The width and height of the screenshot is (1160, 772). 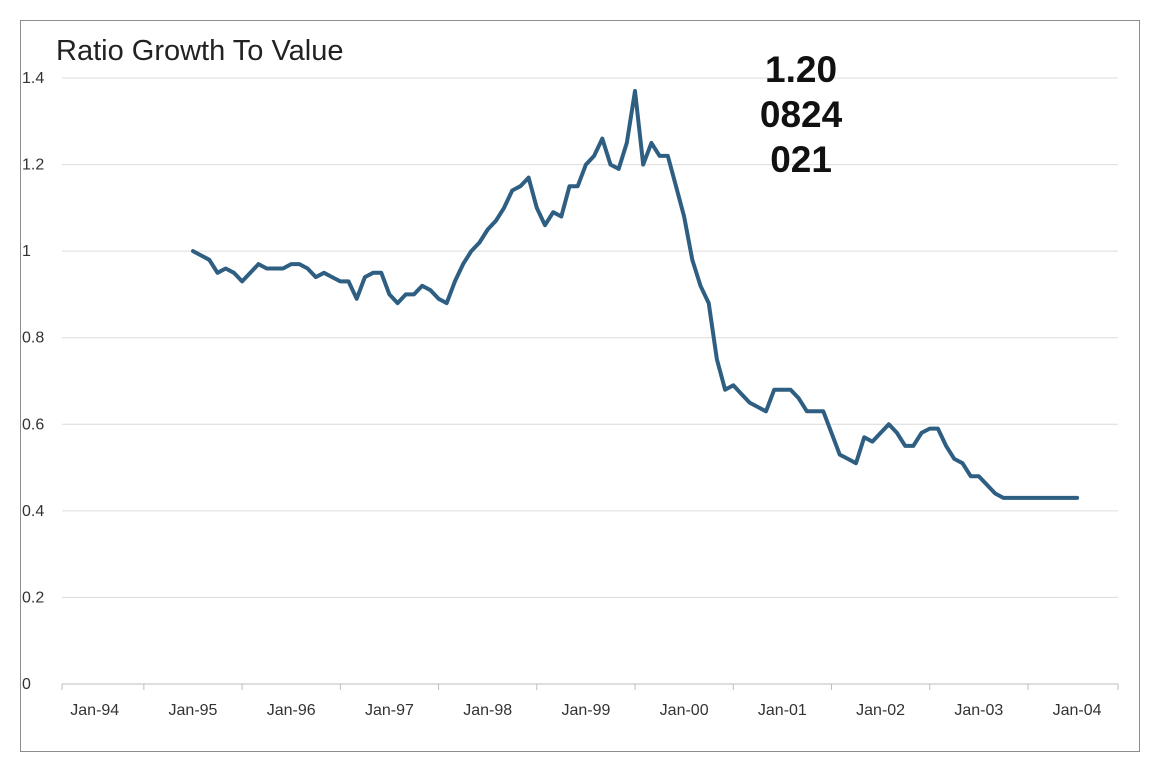 I want to click on x-tick-label: Jan-96, so click(x=291, y=710).